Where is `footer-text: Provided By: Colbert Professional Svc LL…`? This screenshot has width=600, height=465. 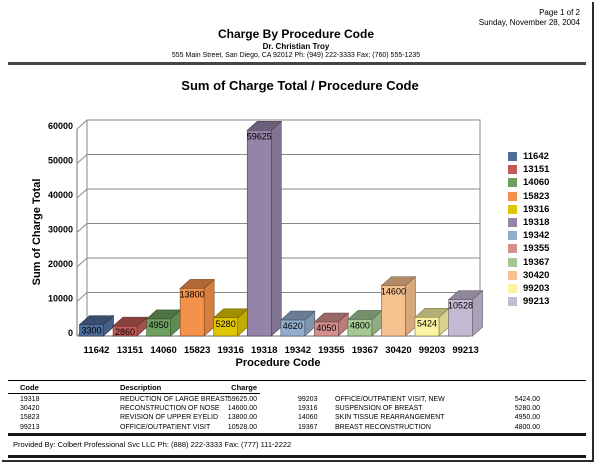 footer-text: Provided By: Colbert Professional Svc LL… is located at coordinates (152, 444).